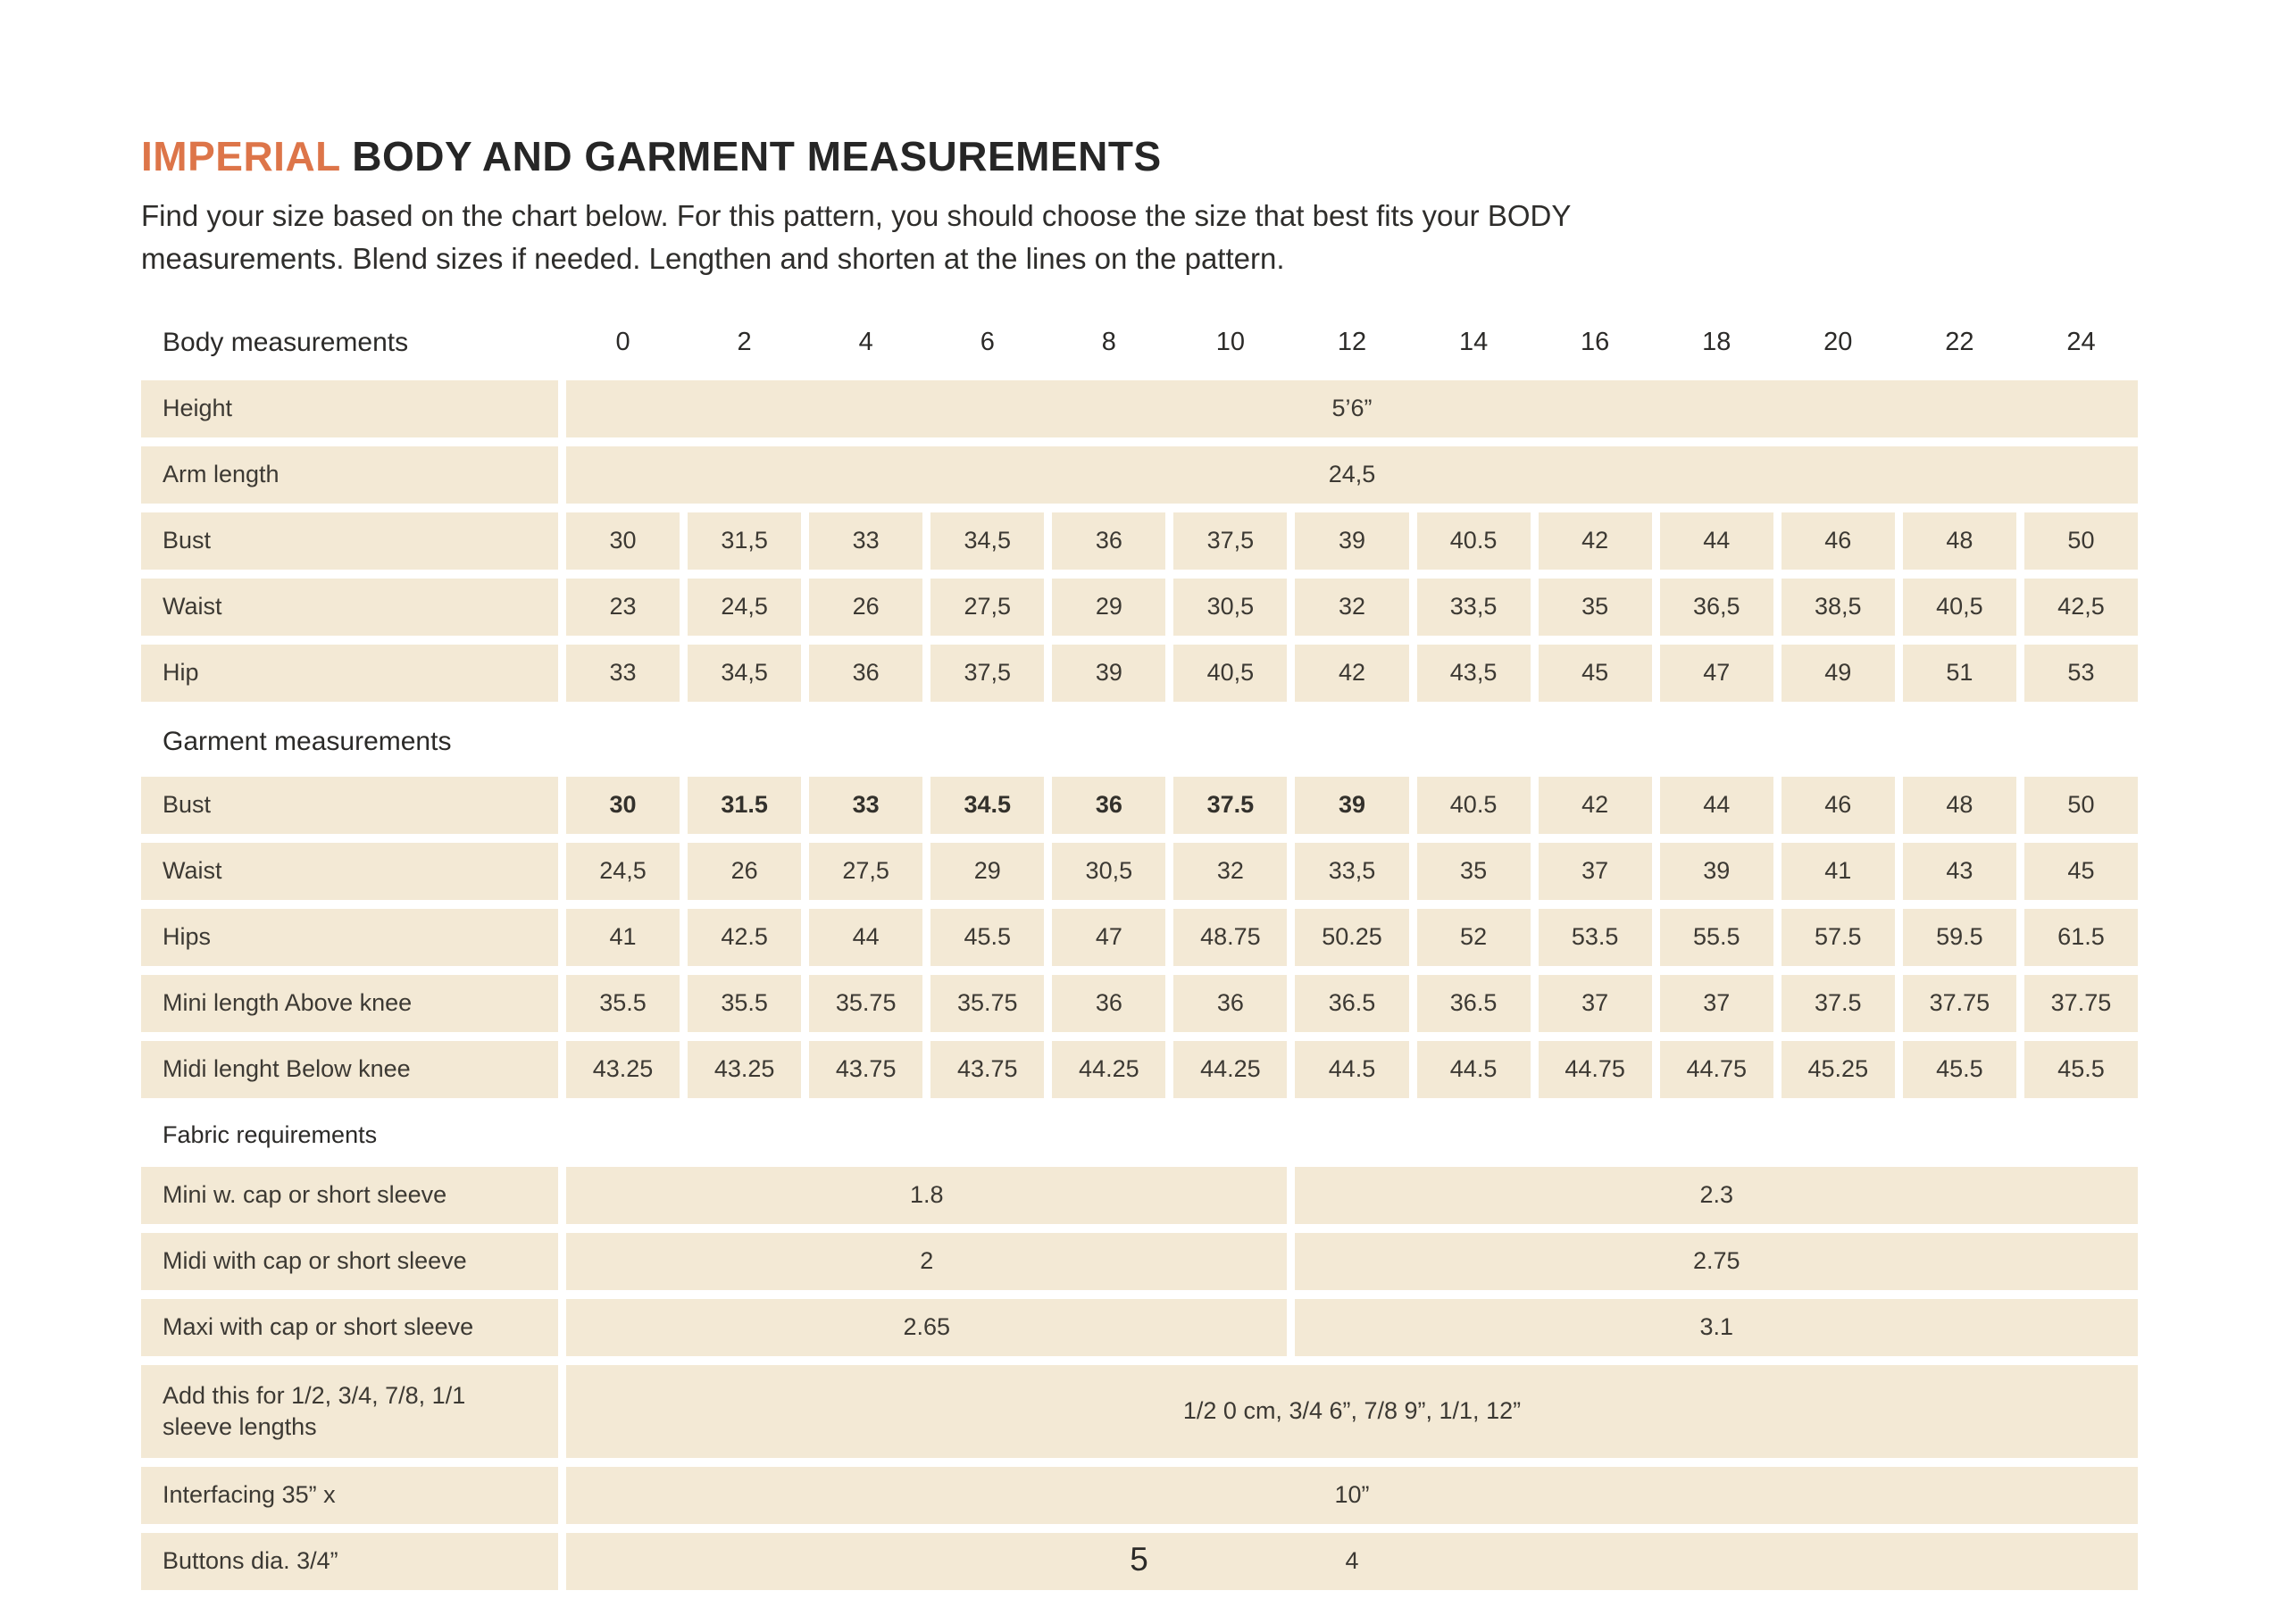 The height and width of the screenshot is (1624, 2278). Describe the element at coordinates (1352, 342) in the screenshot. I see `size-column-header: 12` at that location.